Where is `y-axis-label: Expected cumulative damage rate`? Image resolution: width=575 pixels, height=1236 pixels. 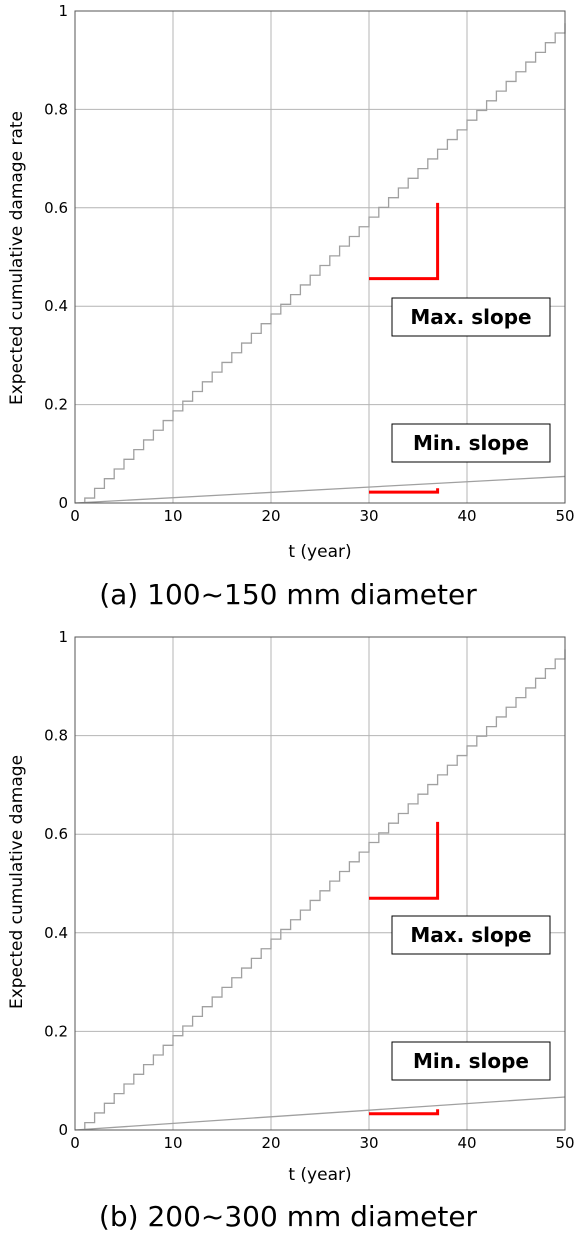
y-axis-label: Expected cumulative damage rate is located at coordinates (17, 258).